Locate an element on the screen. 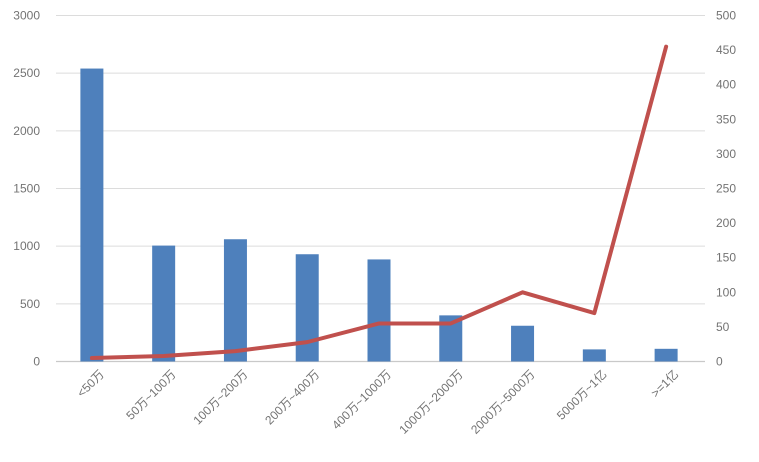 Image resolution: width=759 pixels, height=462 pixels. left-axis-tick-label: 2500 is located at coordinates (26, 73).